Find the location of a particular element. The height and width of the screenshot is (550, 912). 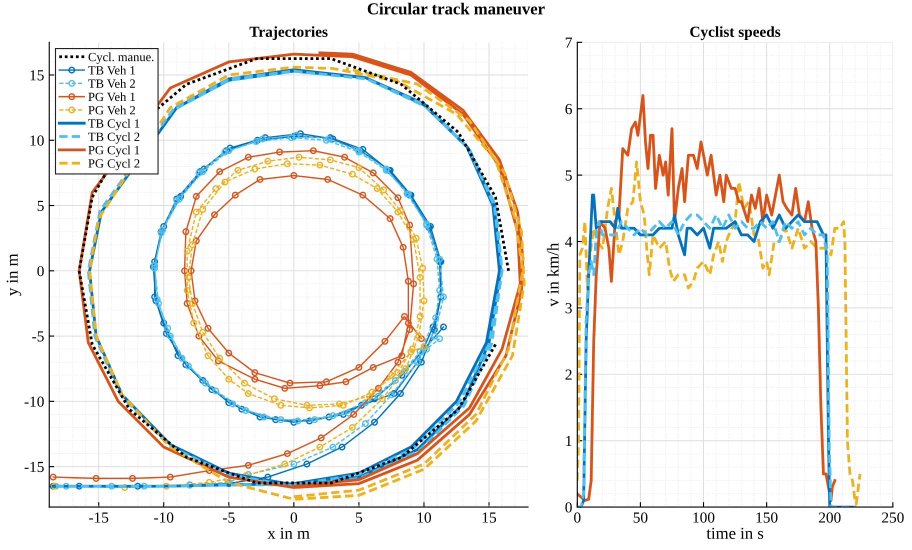

x-axis-title: x in m is located at coordinates (288, 533).